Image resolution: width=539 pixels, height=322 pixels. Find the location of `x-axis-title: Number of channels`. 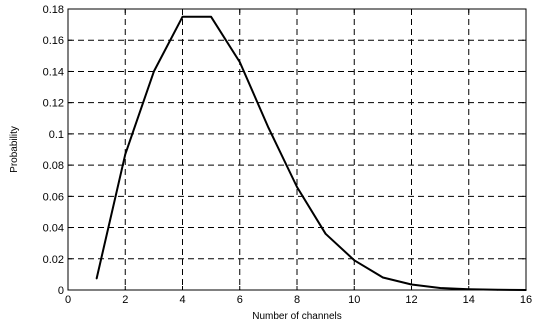

x-axis-title: Number of channels is located at coordinates (297, 316).